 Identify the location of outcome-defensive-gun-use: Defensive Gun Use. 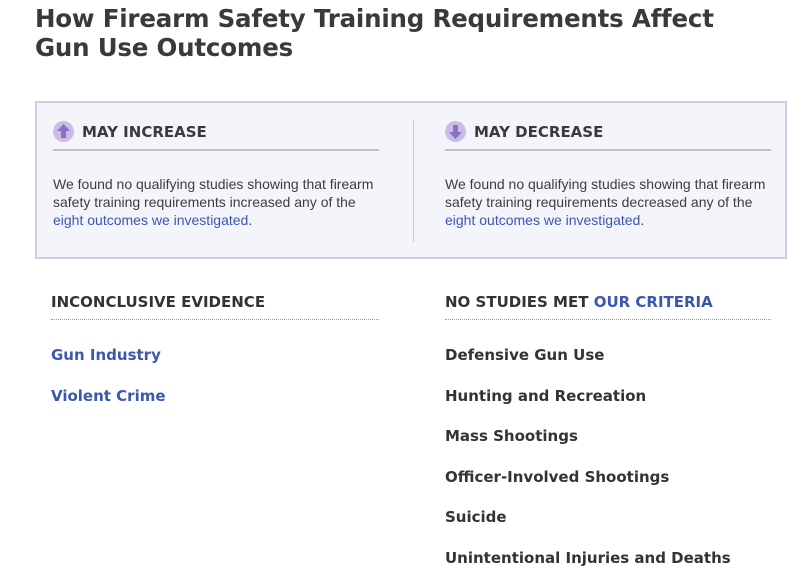
(525, 355).